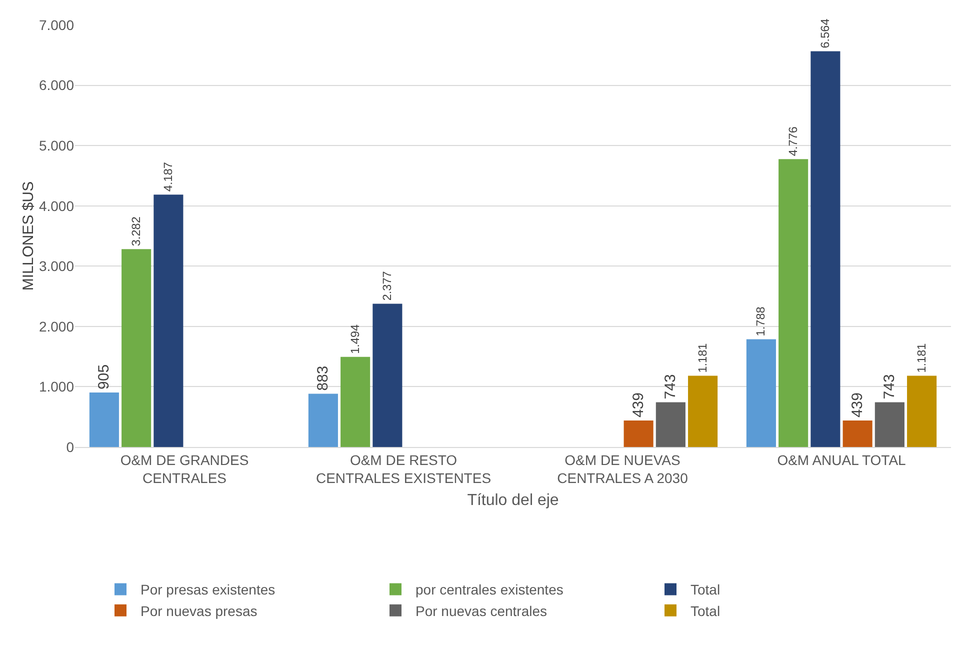  Describe the element at coordinates (208, 590) in the screenshot. I see `legend-label: Por presas existentes` at that location.